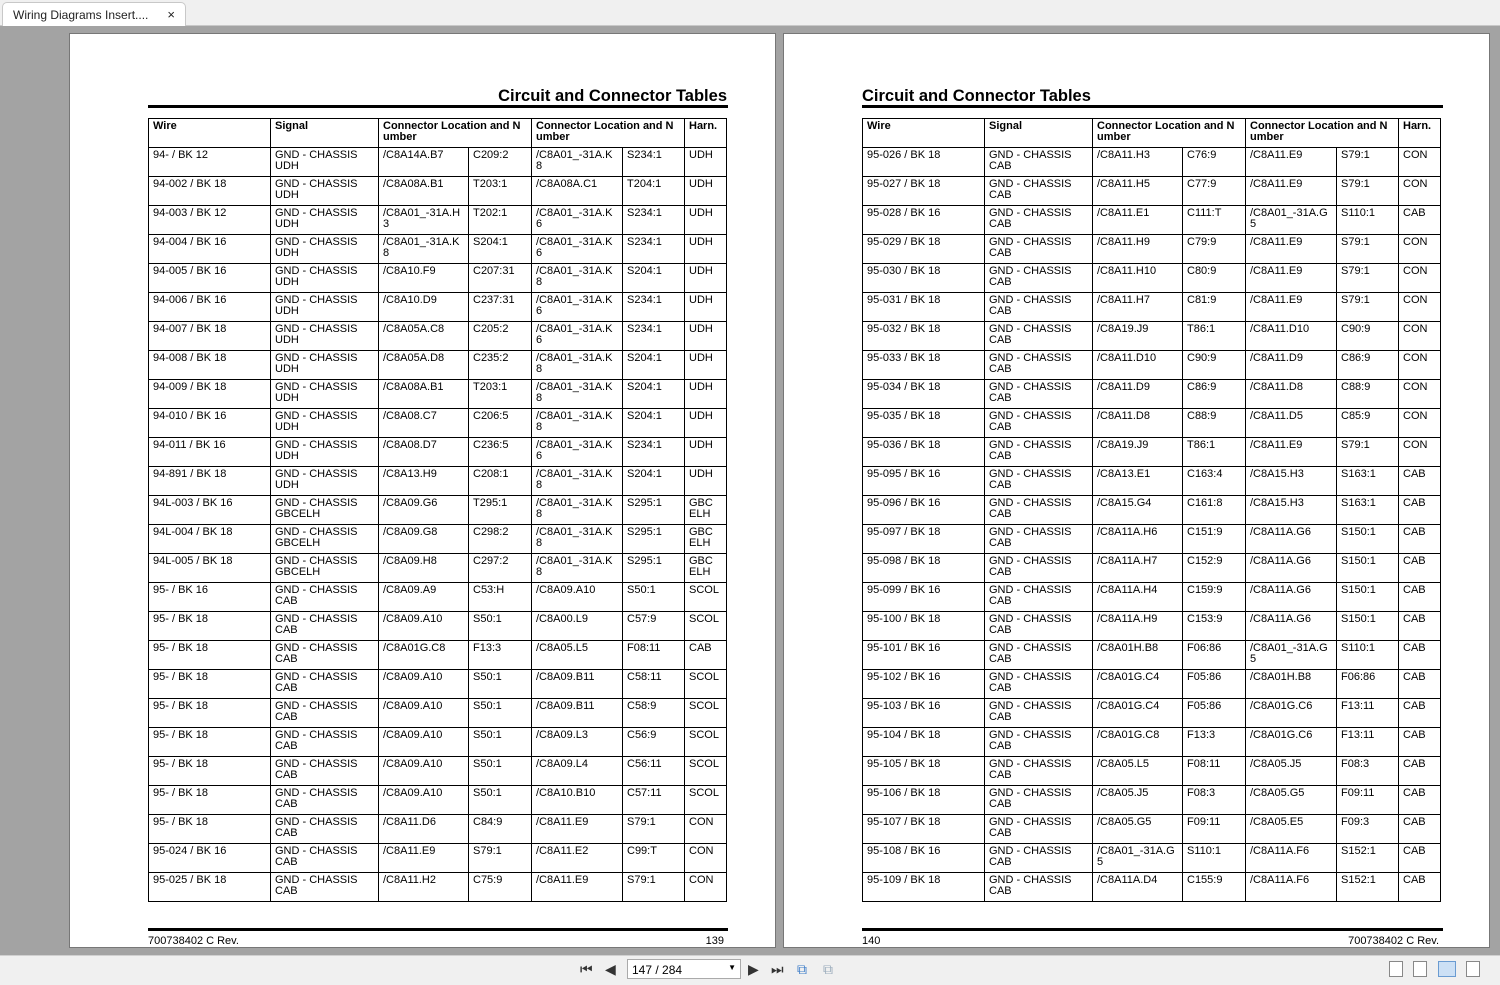 The image size is (1500, 985). I want to click on document-tab: Wiring Diagrams Insert.... ×, so click(94, 14).